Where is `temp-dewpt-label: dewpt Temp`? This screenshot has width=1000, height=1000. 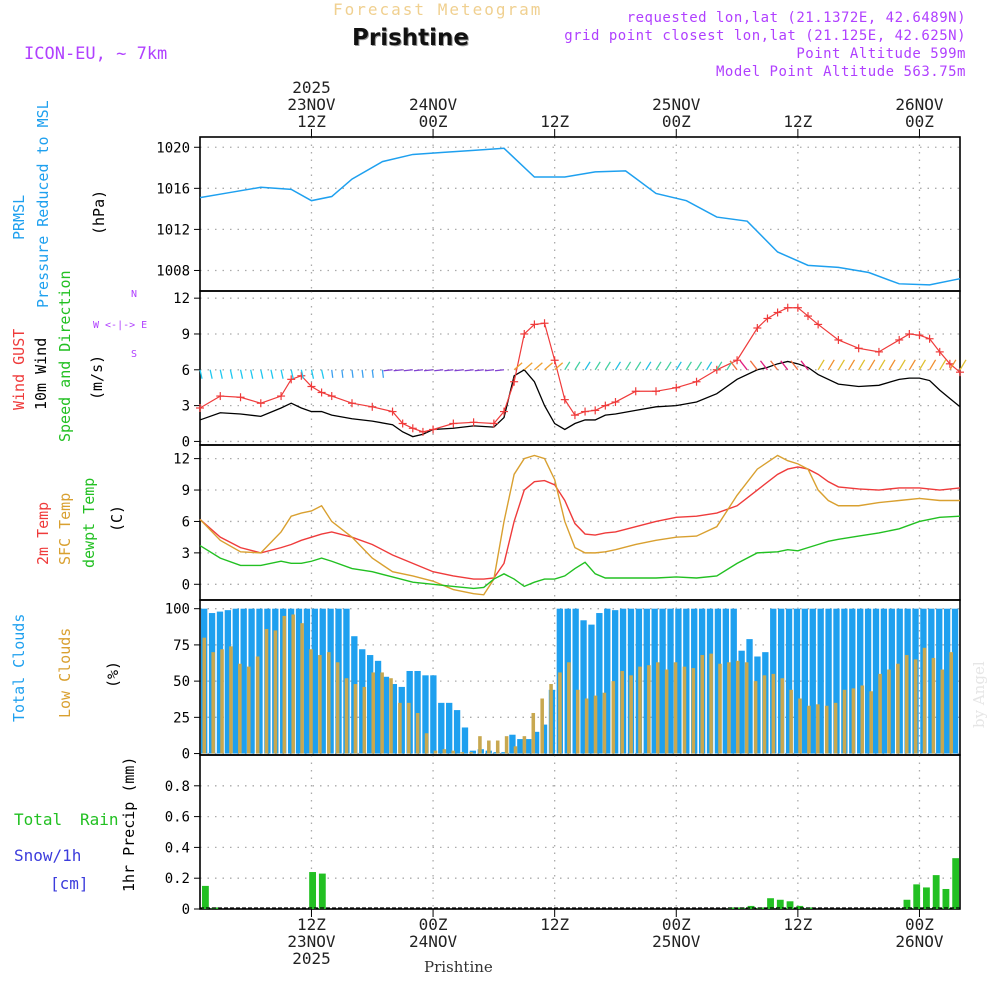
temp-dewpt-label: dewpt Temp is located at coordinates (89, 522).